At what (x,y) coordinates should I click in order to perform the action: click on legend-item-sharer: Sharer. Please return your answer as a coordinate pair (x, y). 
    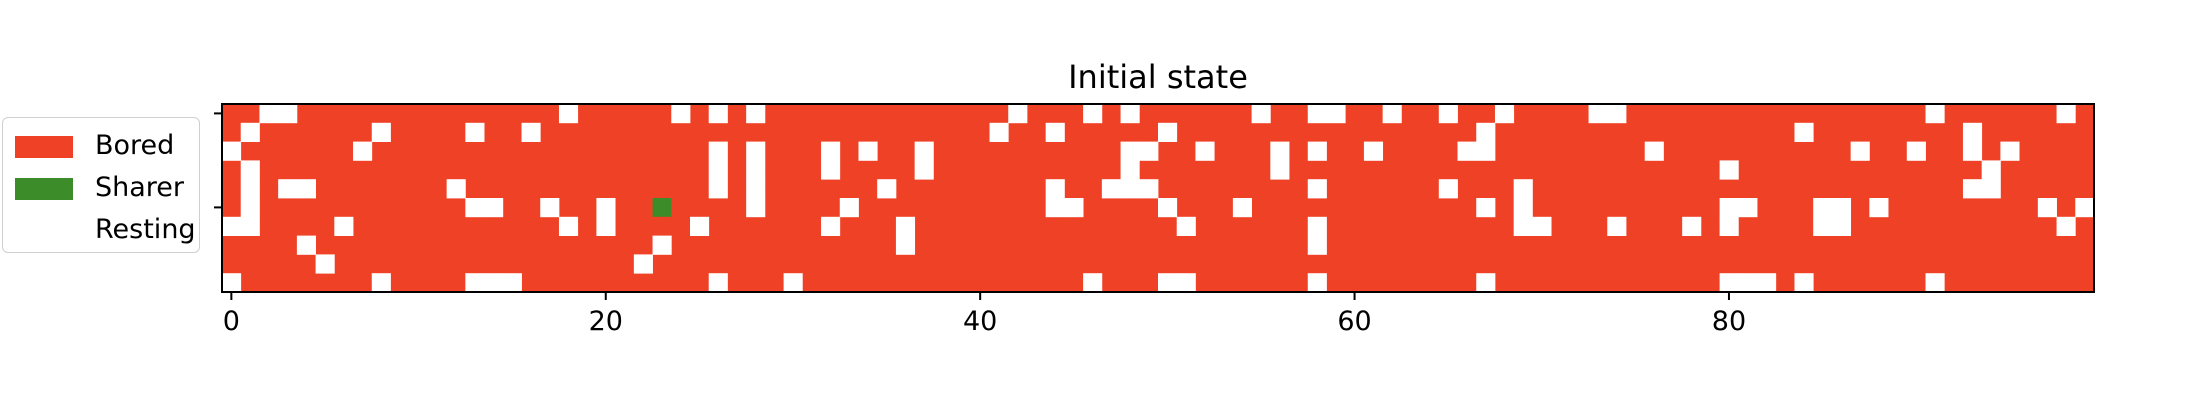
    Looking at the image, I should click on (101, 188).